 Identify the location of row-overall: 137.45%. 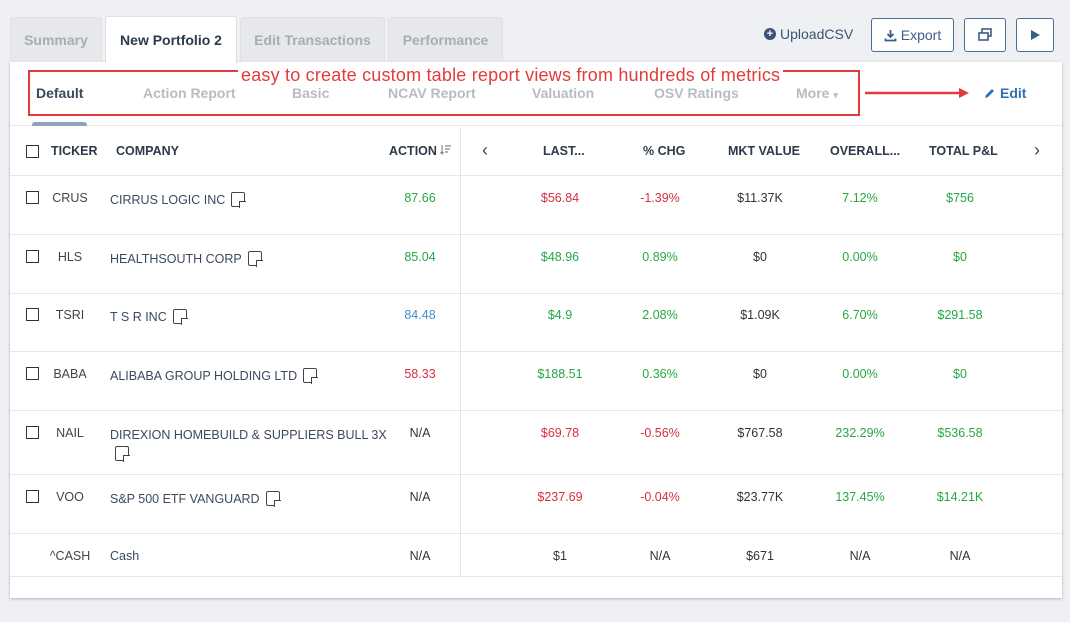
(860, 497).